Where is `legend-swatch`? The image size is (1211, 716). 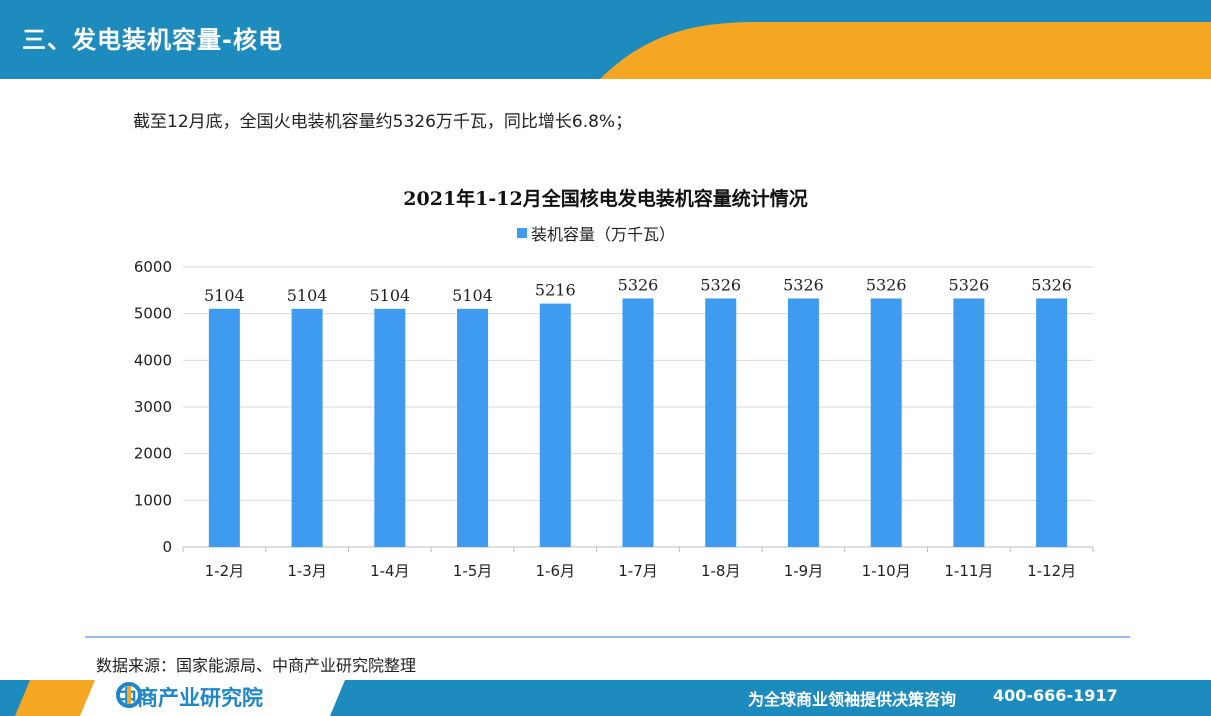 legend-swatch is located at coordinates (522, 233).